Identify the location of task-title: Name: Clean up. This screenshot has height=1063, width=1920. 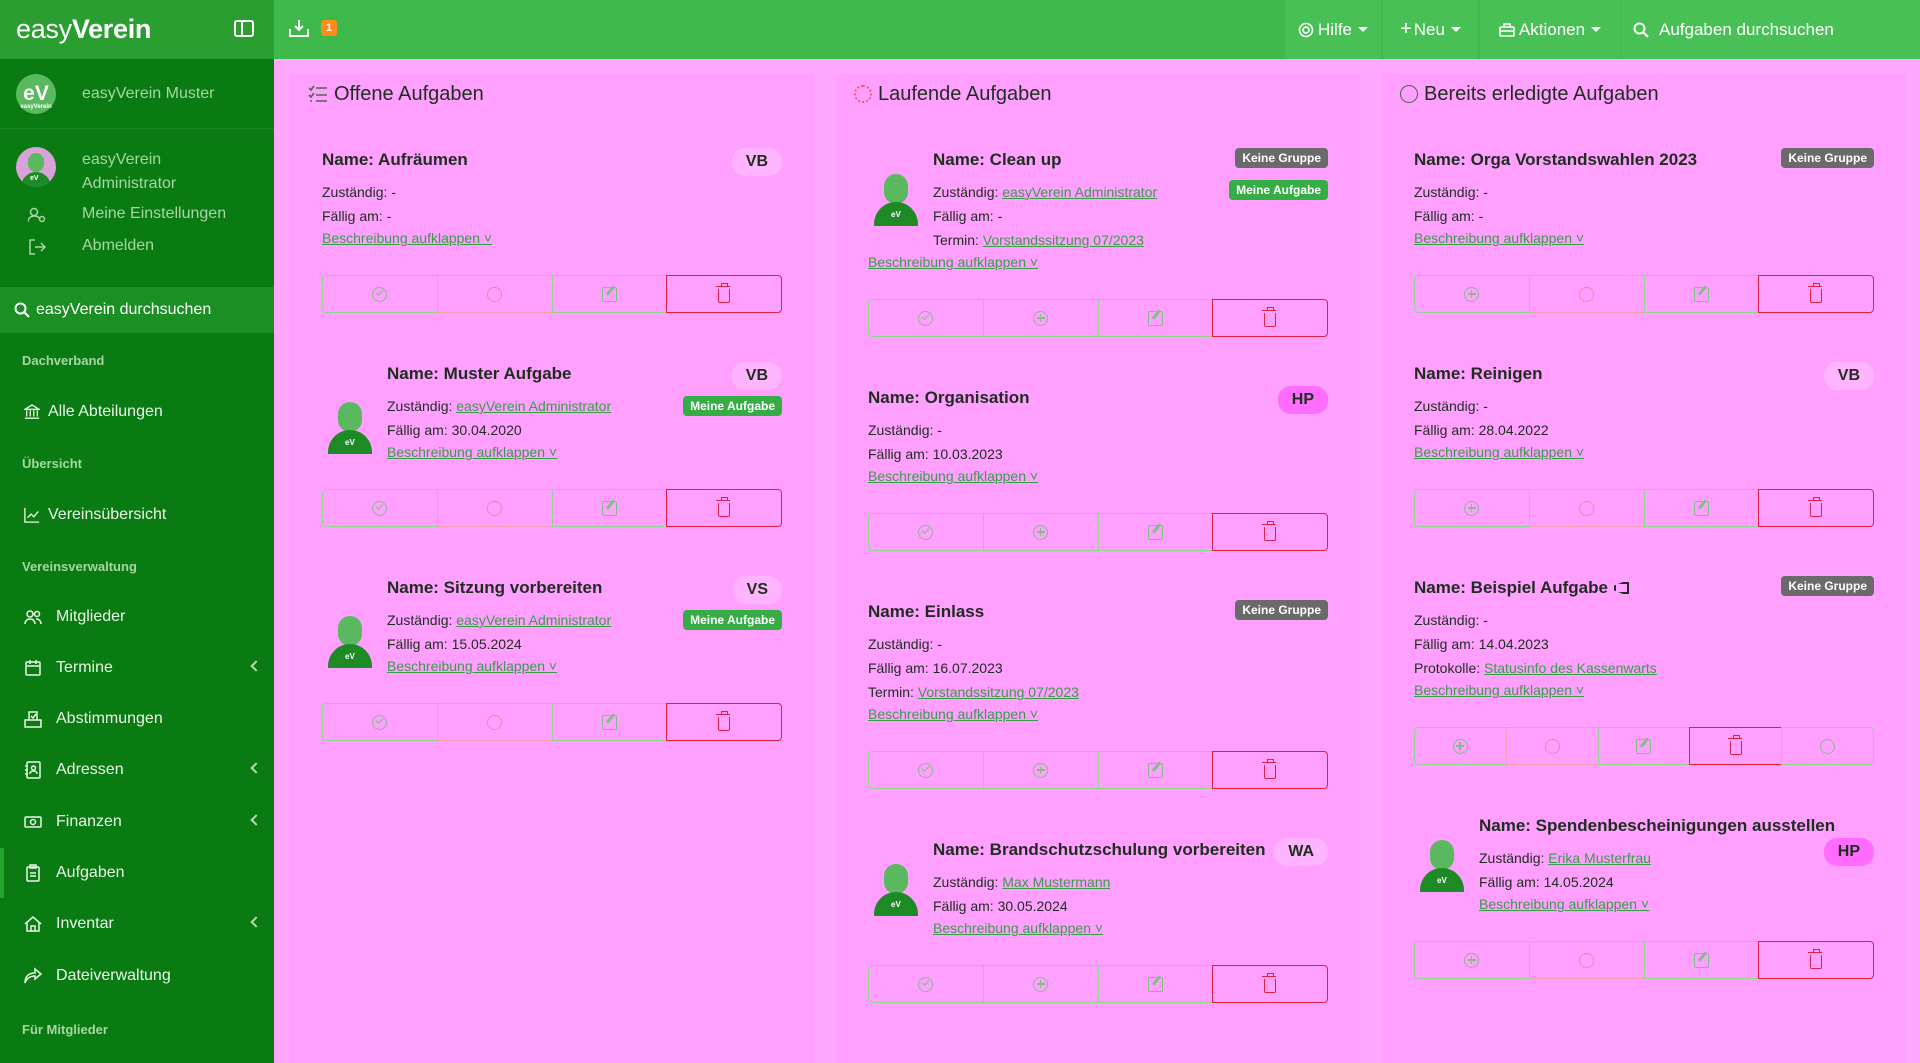
(997, 159).